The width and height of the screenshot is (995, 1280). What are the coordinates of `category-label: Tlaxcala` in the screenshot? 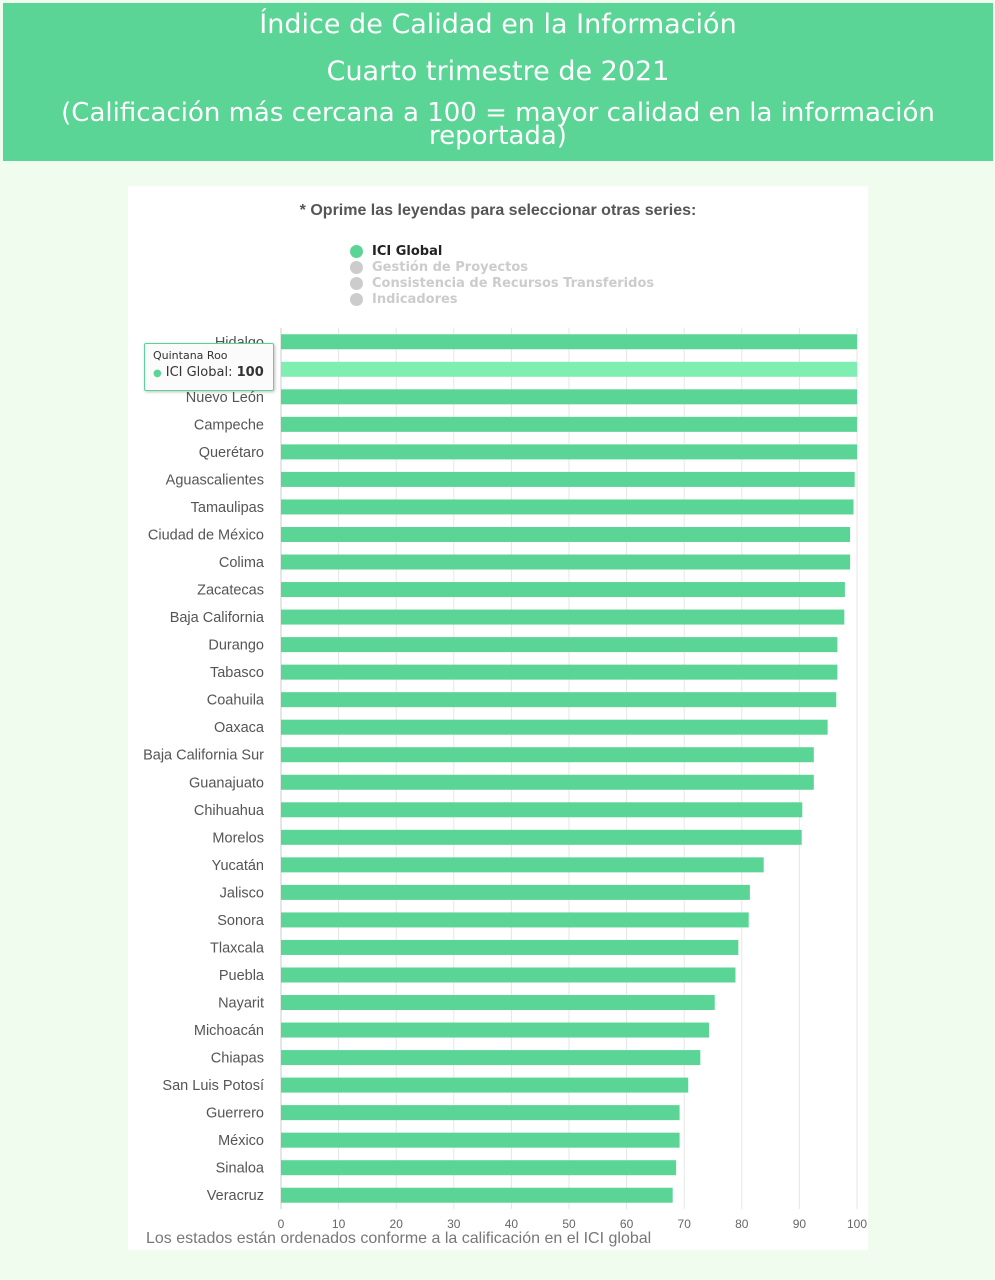 It's located at (237, 948).